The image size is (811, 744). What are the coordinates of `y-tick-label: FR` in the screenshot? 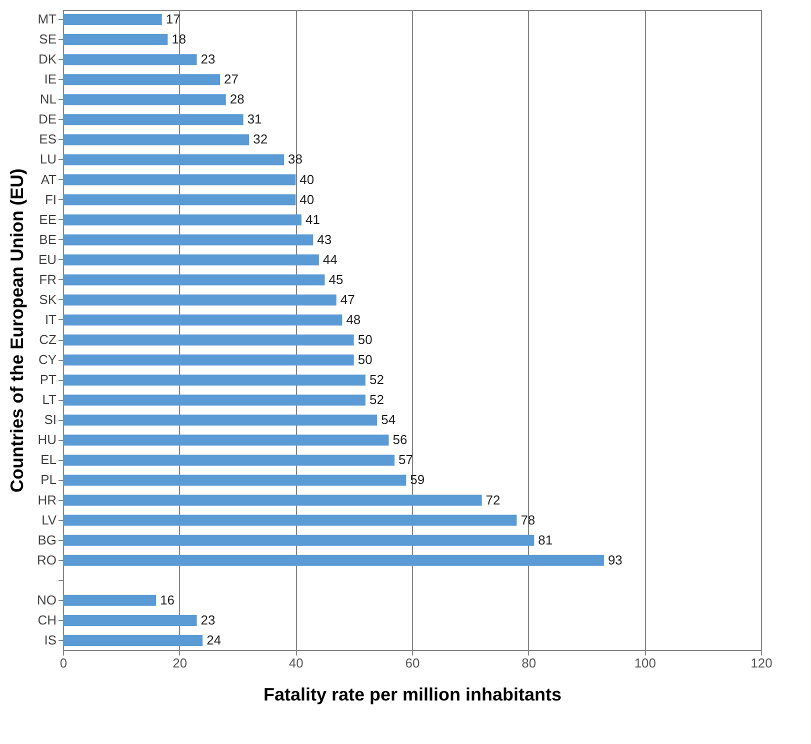 It's located at (47, 279).